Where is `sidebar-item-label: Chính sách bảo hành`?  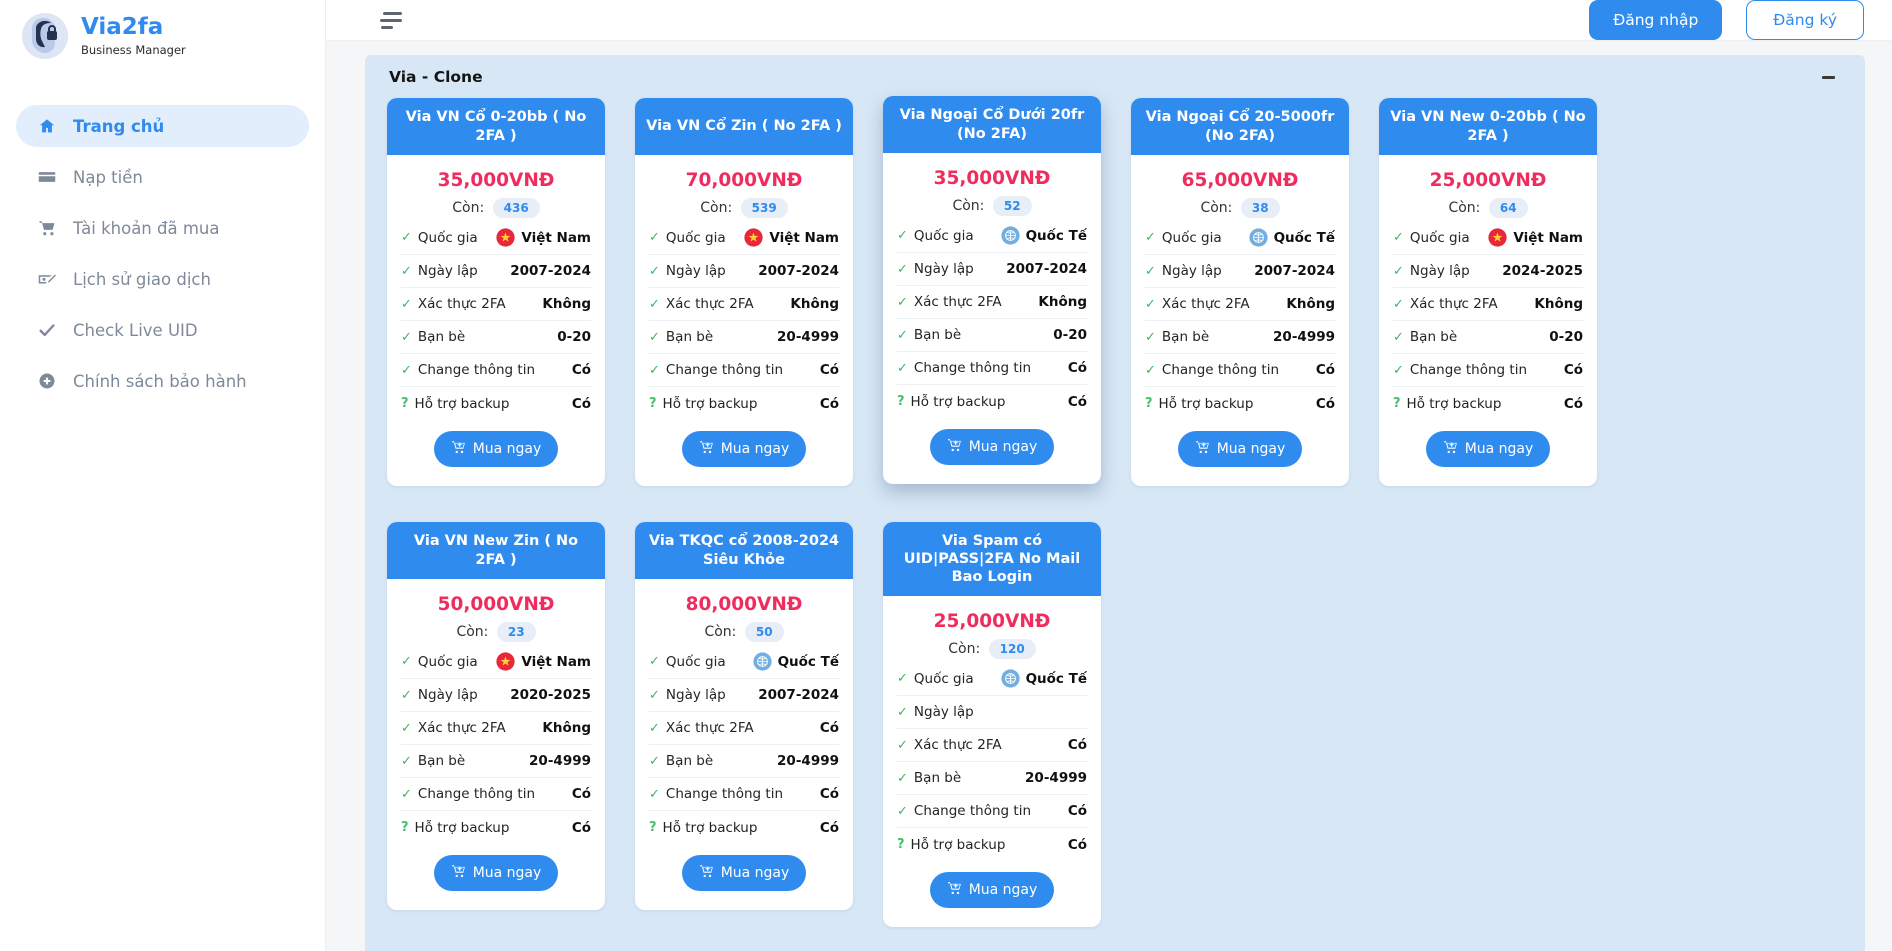
sidebar-item-label: Chính sách bảo hành is located at coordinates (160, 381).